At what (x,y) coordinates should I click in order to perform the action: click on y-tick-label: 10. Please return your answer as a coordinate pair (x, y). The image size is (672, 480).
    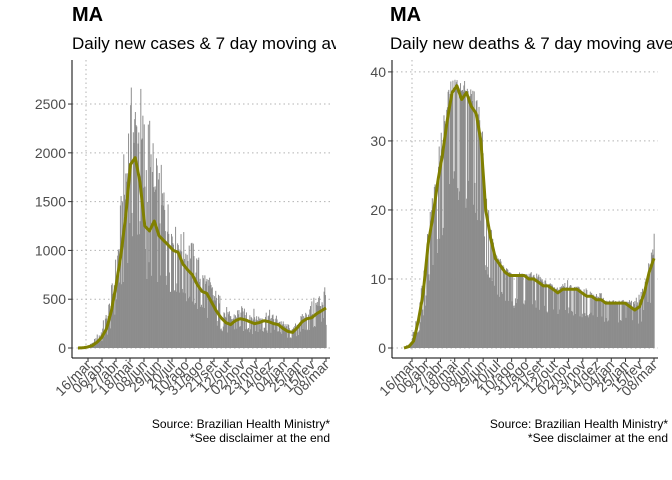
    Looking at the image, I should click on (378, 279).